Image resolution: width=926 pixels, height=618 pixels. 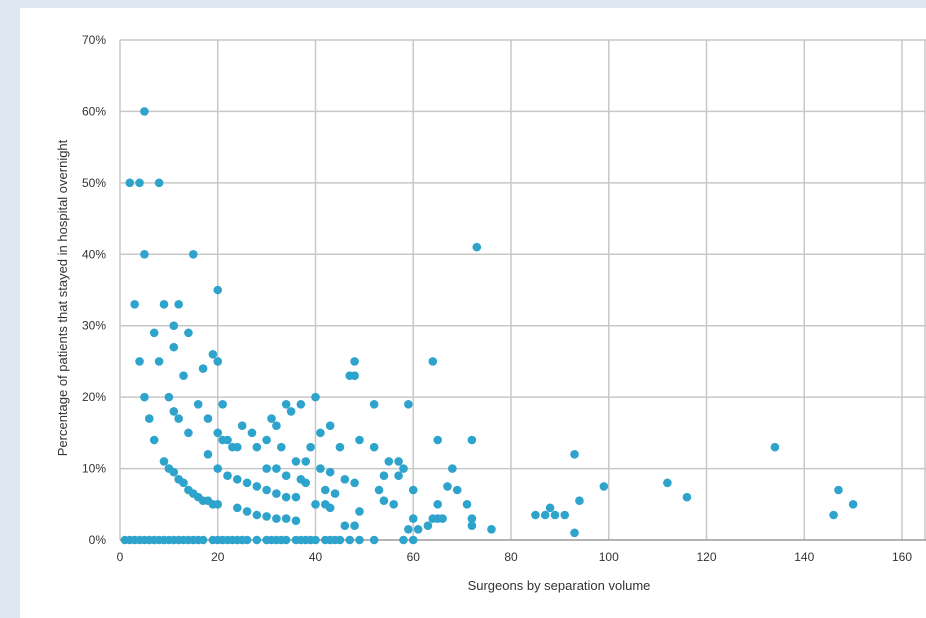 I want to click on x-tick-label: 100, so click(x=609, y=557).